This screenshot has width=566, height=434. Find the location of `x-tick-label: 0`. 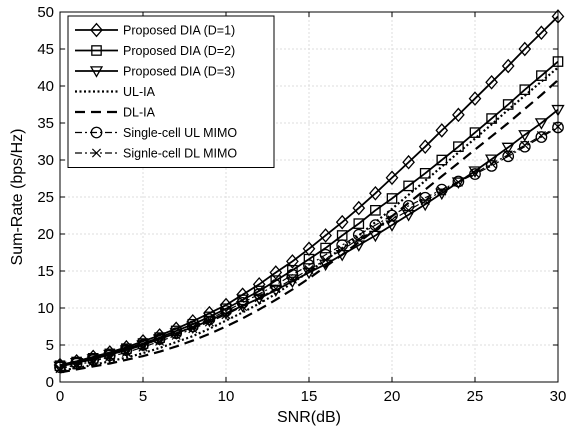

x-tick-label: 0 is located at coordinates (60, 396).